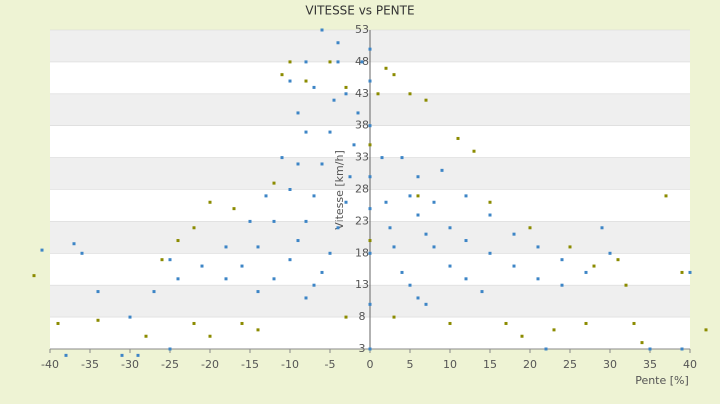 This screenshot has height=404, width=720. I want to click on y-tick-label: 38, so click(362, 125).